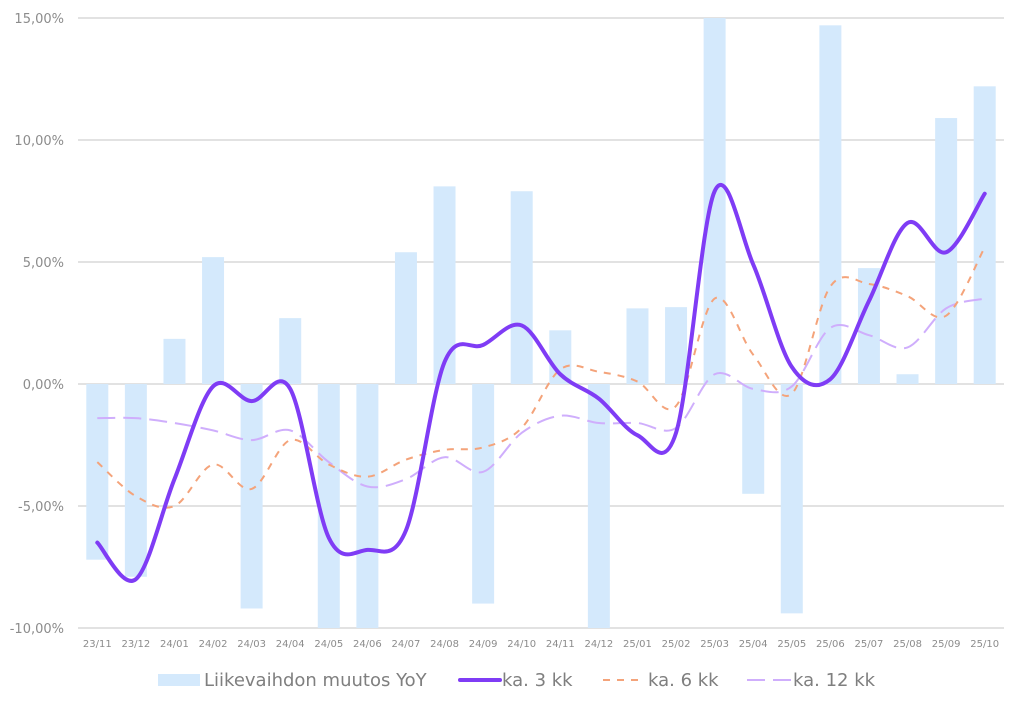 This screenshot has width=1024, height=708. What do you see at coordinates (251, 644) in the screenshot?
I see `x-tick-label: 24/03` at bounding box center [251, 644].